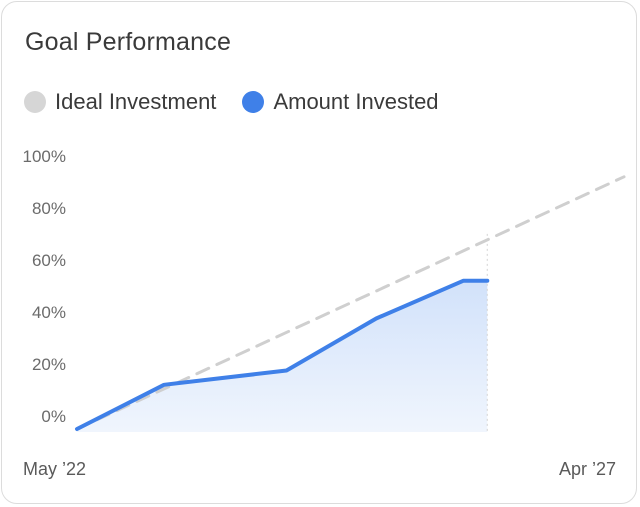 Image resolution: width=640 pixels, height=507 pixels. I want to click on x-tick-label-start: May ’22, so click(54, 469).